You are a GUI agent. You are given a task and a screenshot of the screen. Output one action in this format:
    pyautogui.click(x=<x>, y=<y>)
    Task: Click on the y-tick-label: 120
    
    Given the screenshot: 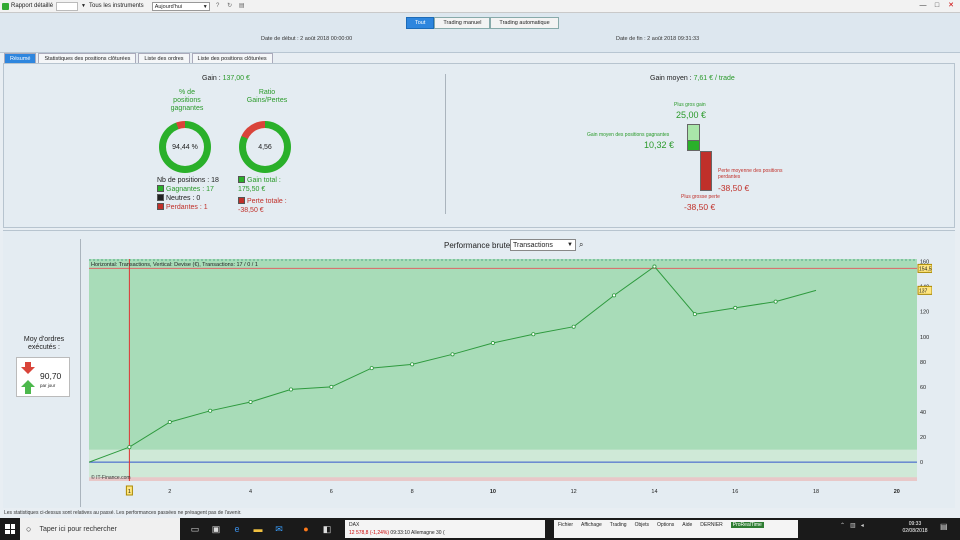 What is the action you would take?
    pyautogui.click(x=924, y=313)
    